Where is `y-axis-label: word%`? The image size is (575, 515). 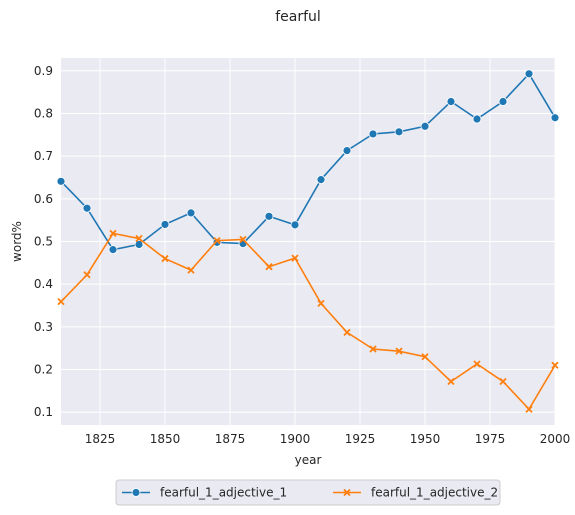
y-axis-label: word% is located at coordinates (17, 241).